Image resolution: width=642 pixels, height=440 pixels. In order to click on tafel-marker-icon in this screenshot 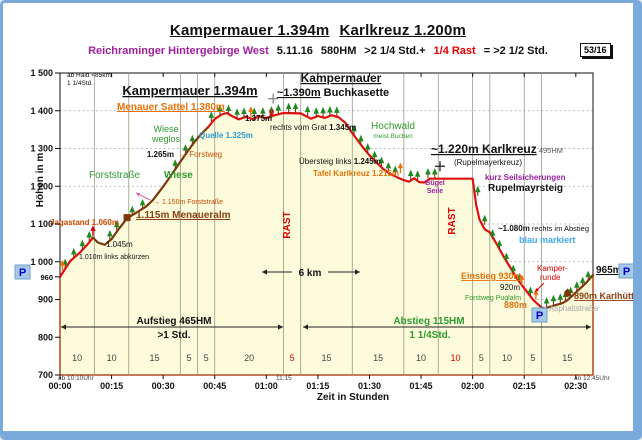, I will do `click(400, 165)`.